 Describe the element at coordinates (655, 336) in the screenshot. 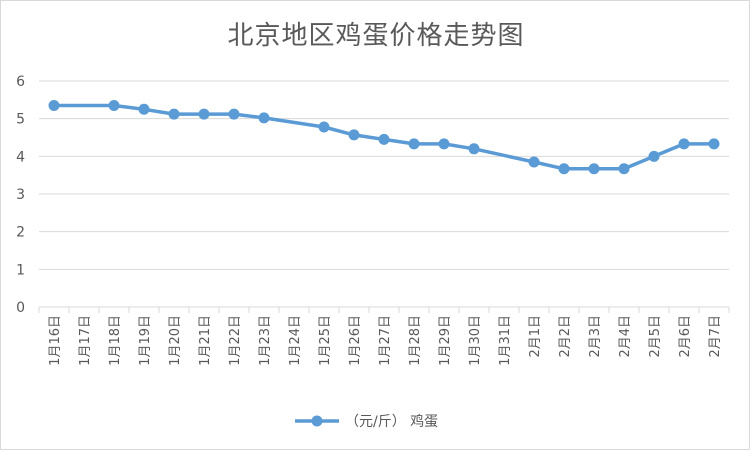

I see `x-tick-label: 2月5日` at that location.